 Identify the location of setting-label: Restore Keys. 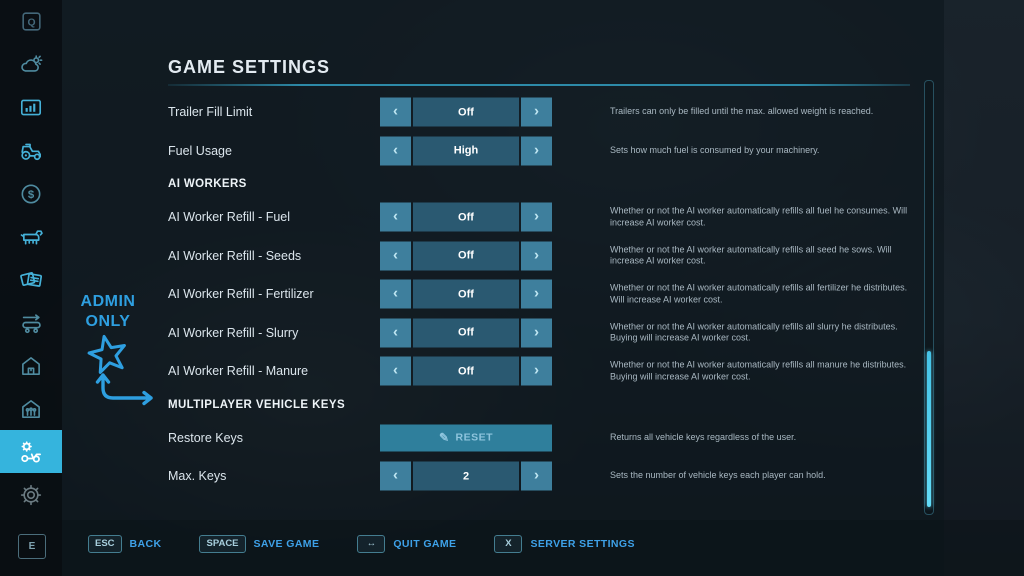
(206, 437).